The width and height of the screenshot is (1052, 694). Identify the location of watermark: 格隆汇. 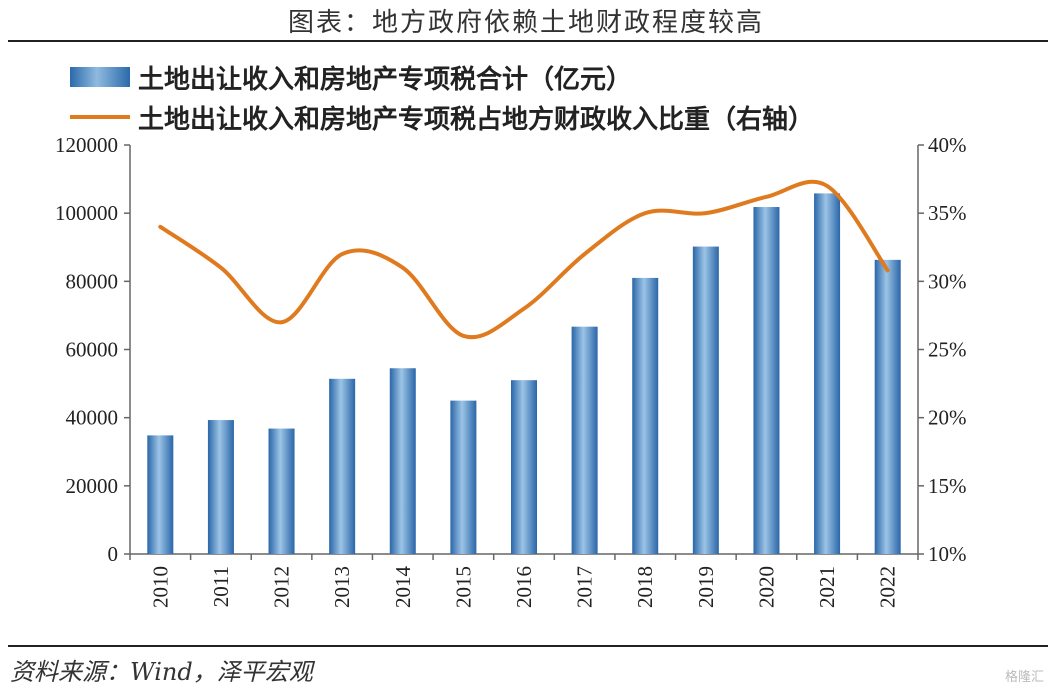
(1024, 677).